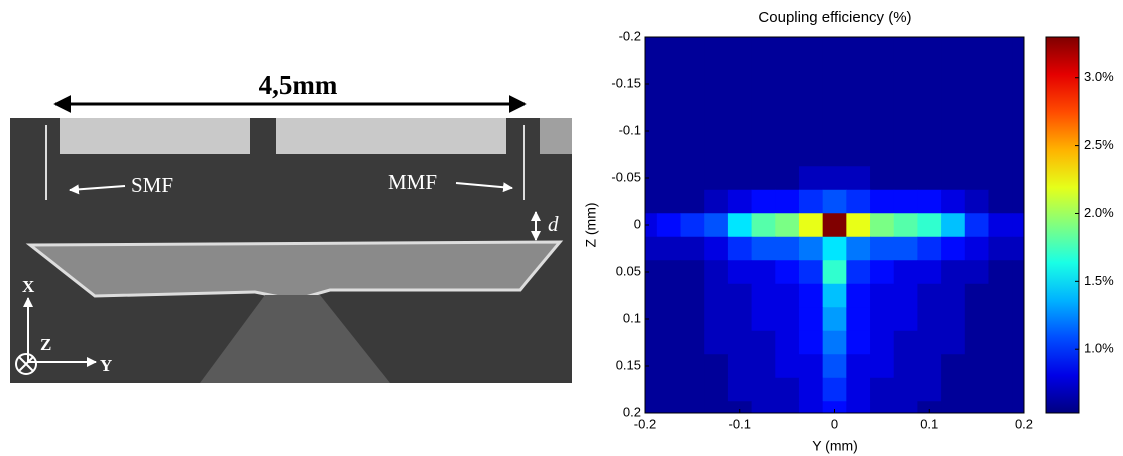  What do you see at coordinates (630, 35) in the screenshot?
I see `y-tick-label: -0.2` at bounding box center [630, 35].